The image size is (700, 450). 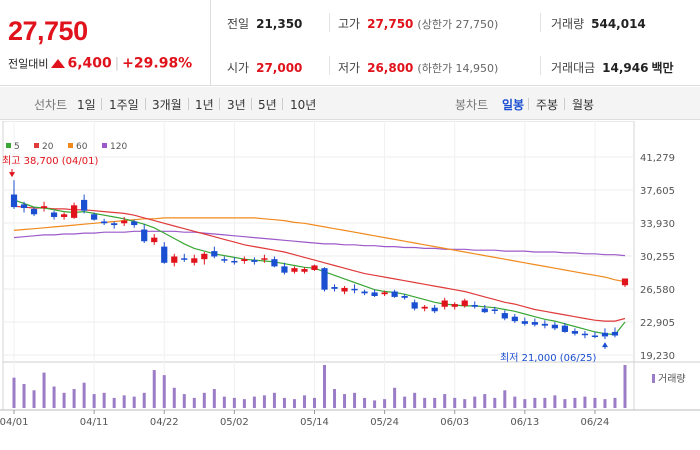 What do you see at coordinates (657, 158) in the screenshot?
I see `y-tick-label: 41,279` at bounding box center [657, 158].